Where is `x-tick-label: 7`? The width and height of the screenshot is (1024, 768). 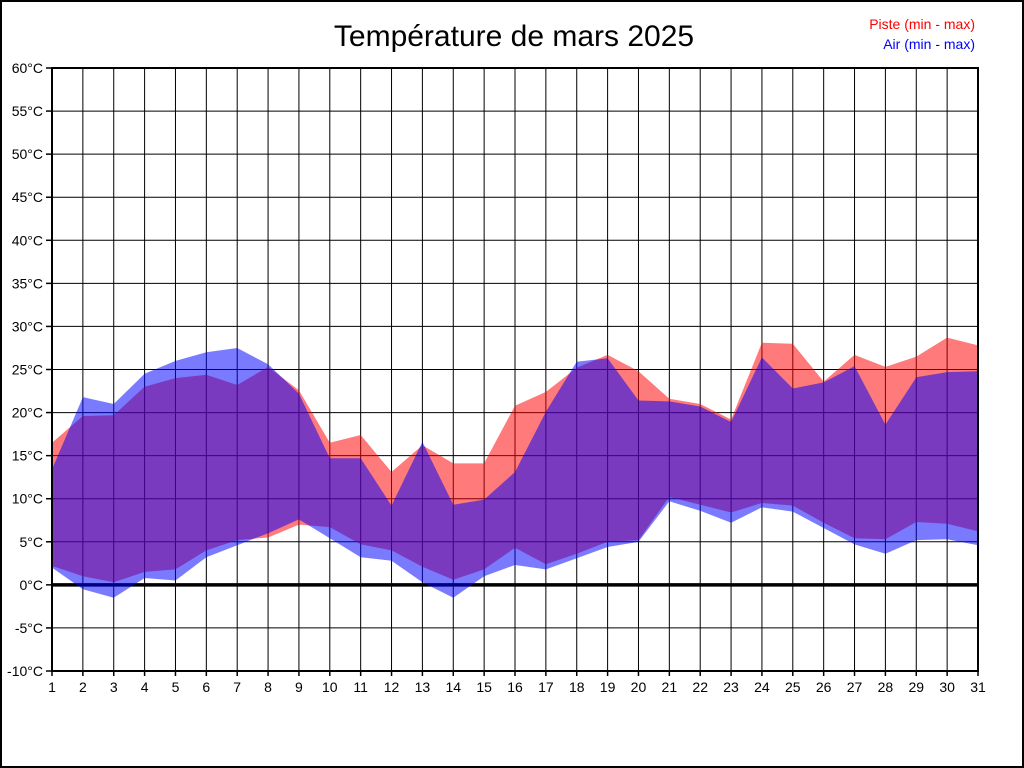
x-tick-label: 7 is located at coordinates (237, 687).